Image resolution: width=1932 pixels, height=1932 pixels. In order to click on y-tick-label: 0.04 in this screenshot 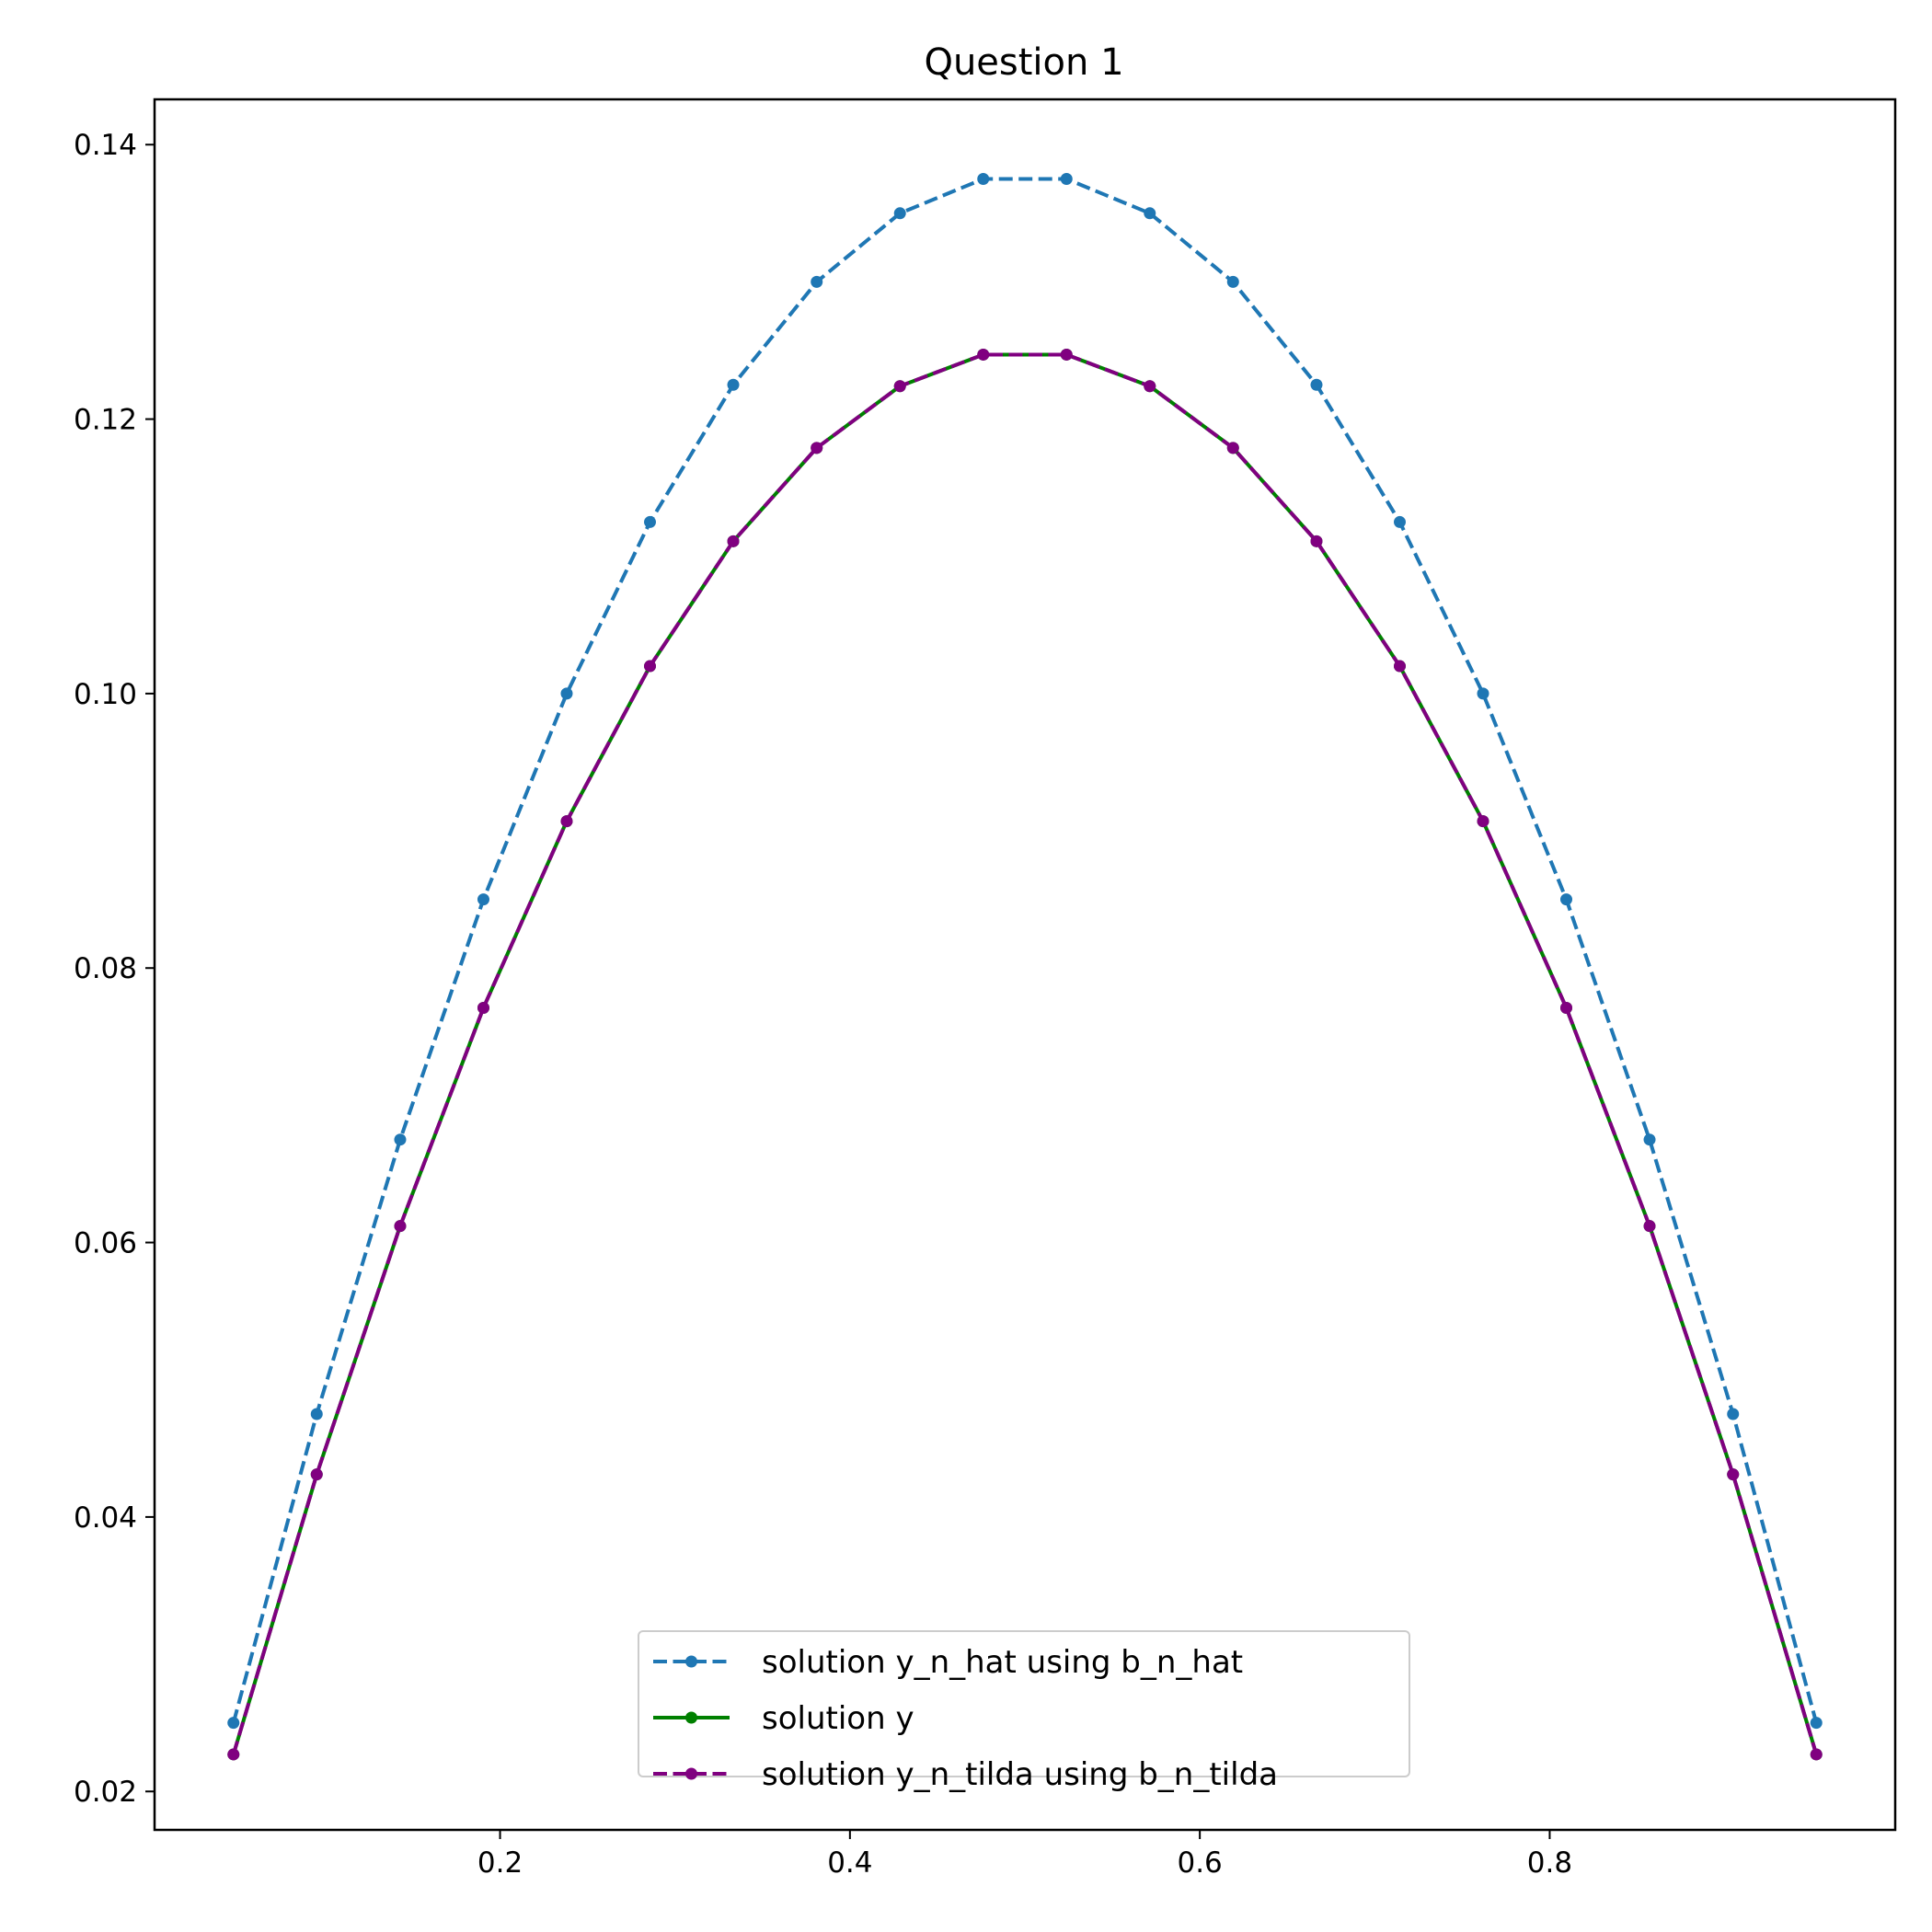, I will do `click(105, 1518)`.